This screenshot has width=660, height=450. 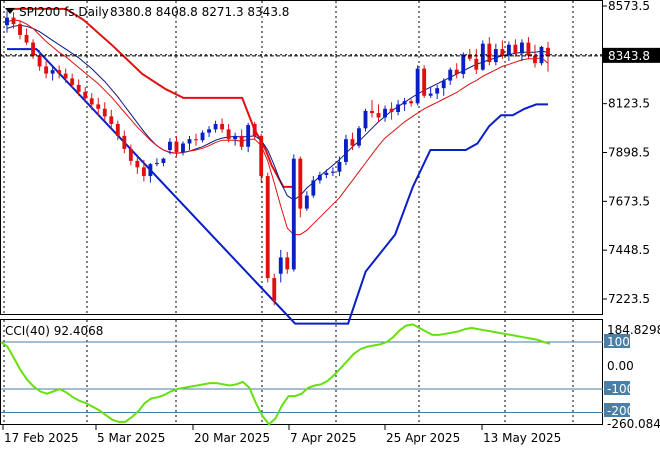 I want to click on x-tick-label: 20 Mar 2025, so click(x=232, y=438).